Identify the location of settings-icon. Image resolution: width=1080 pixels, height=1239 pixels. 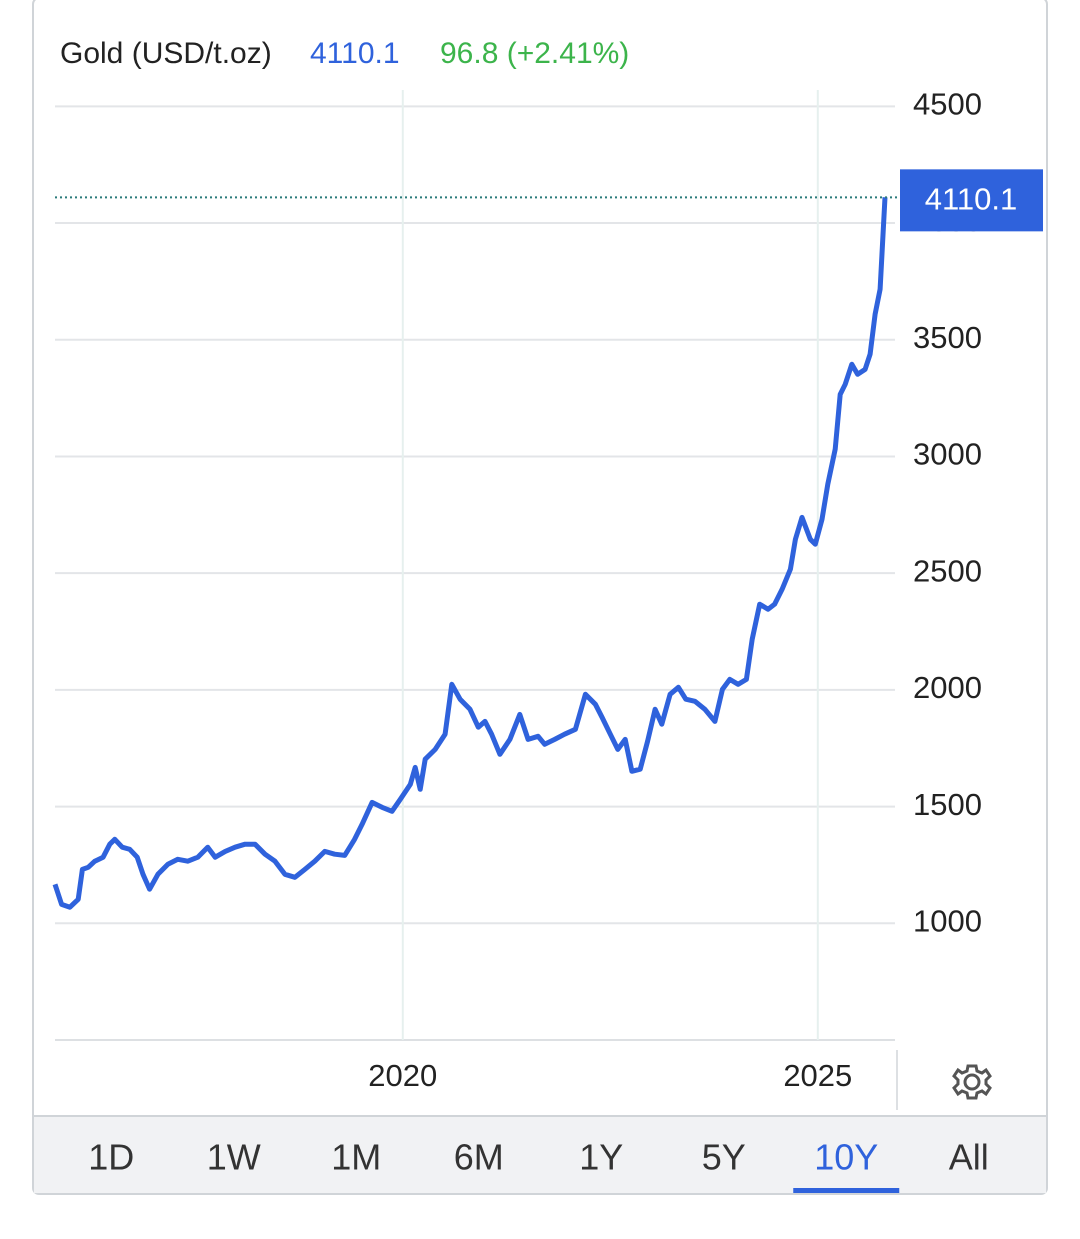
(972, 1082).